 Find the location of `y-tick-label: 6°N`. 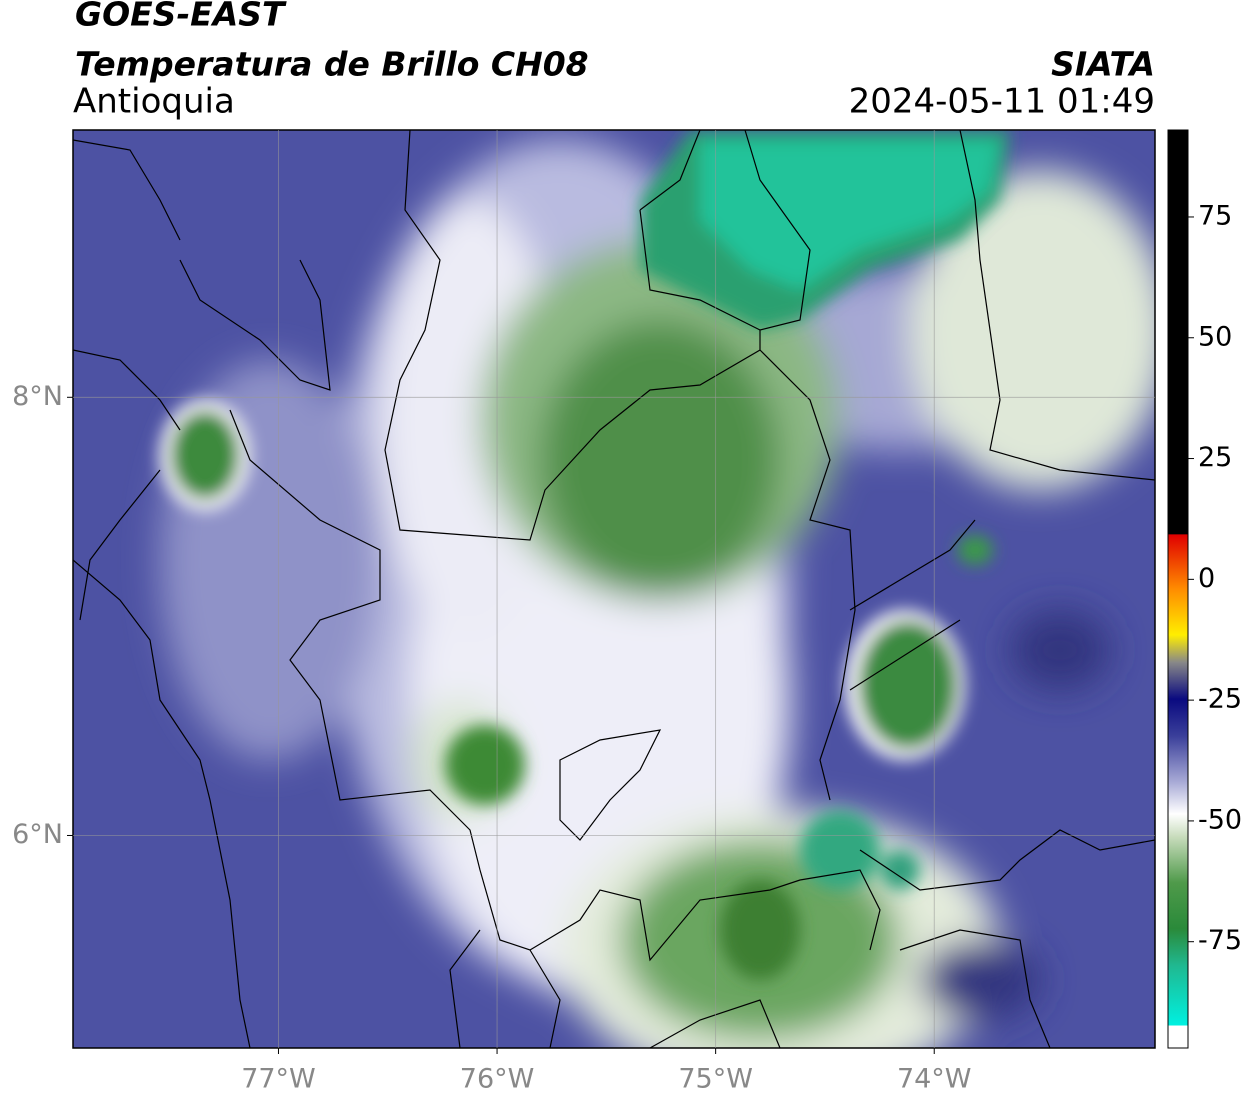

y-tick-label: 6°N is located at coordinates (37, 834).